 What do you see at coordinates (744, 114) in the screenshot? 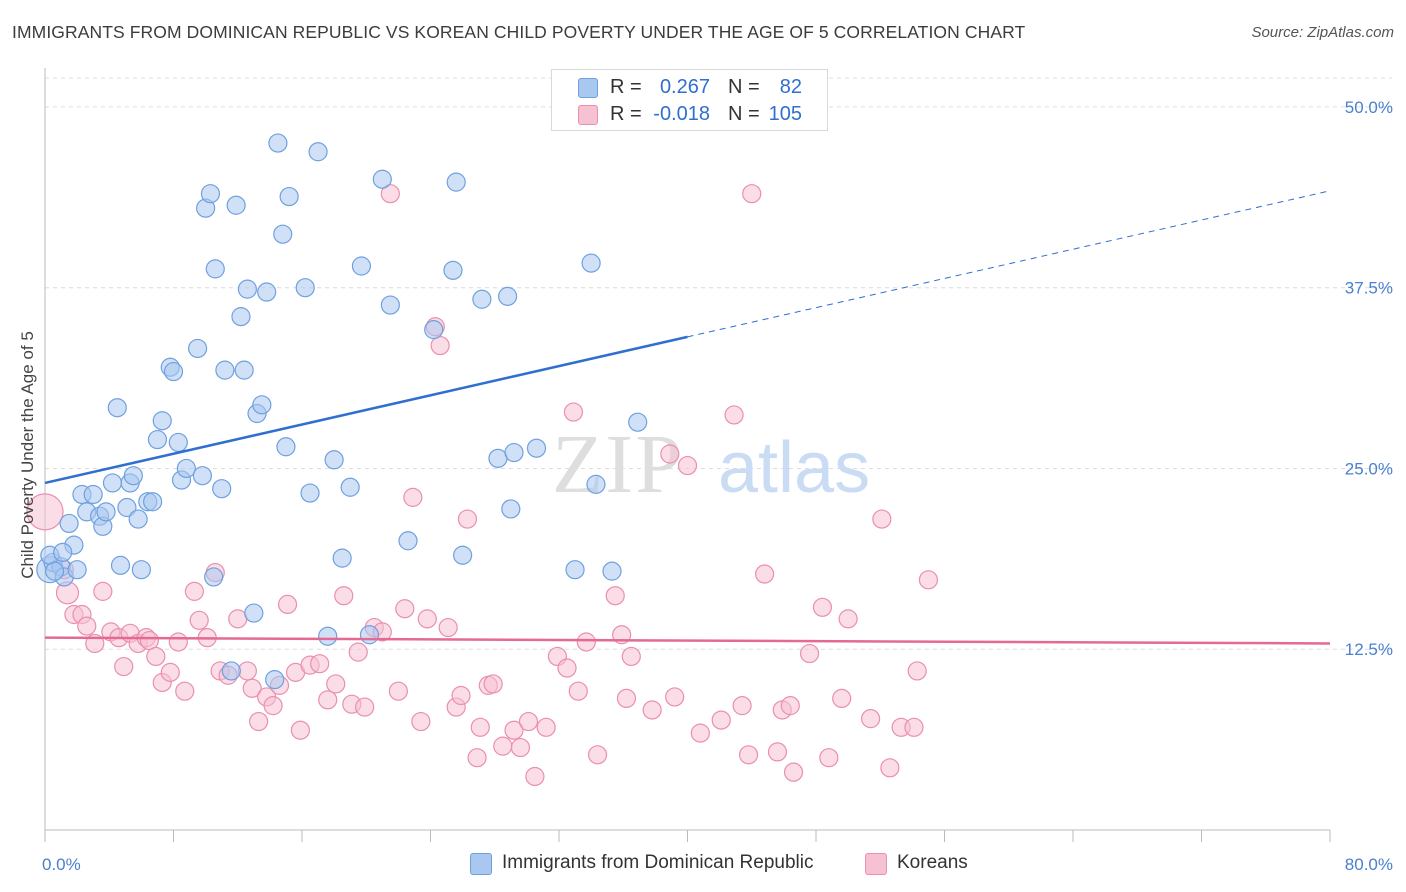
I see `n-label: N =` at bounding box center [744, 114].